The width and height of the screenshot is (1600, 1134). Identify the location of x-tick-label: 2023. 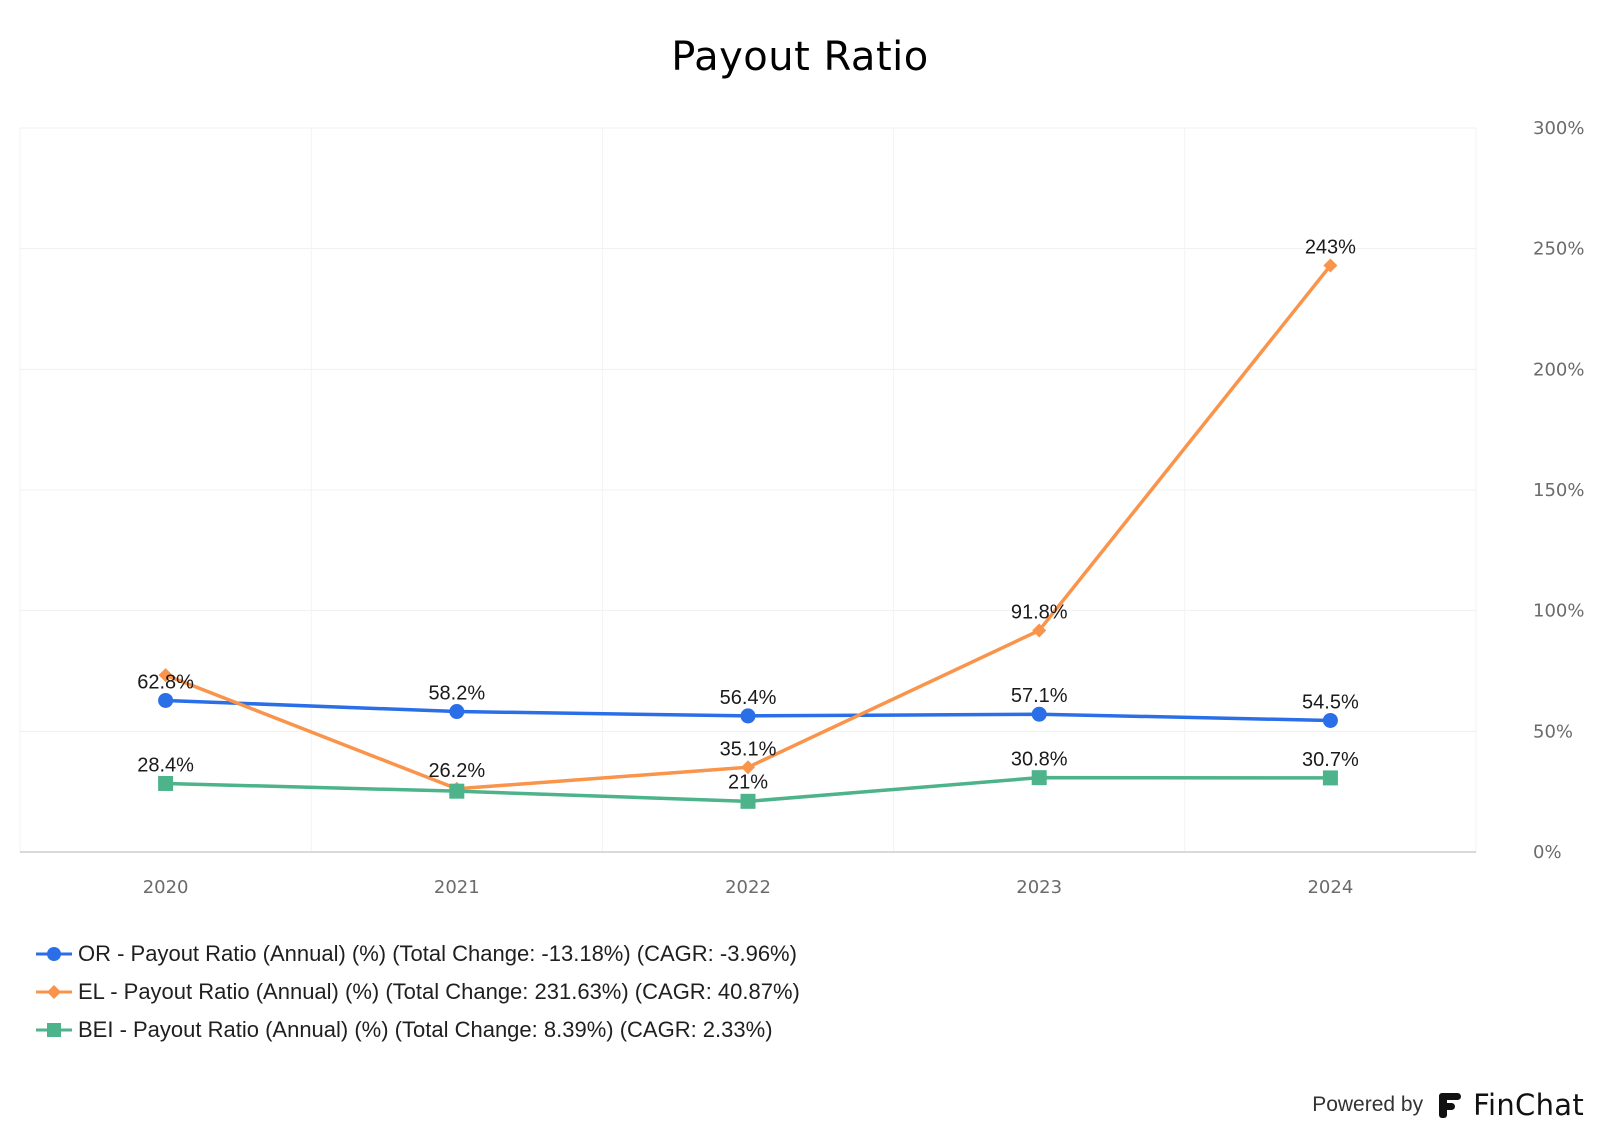
(1039, 887).